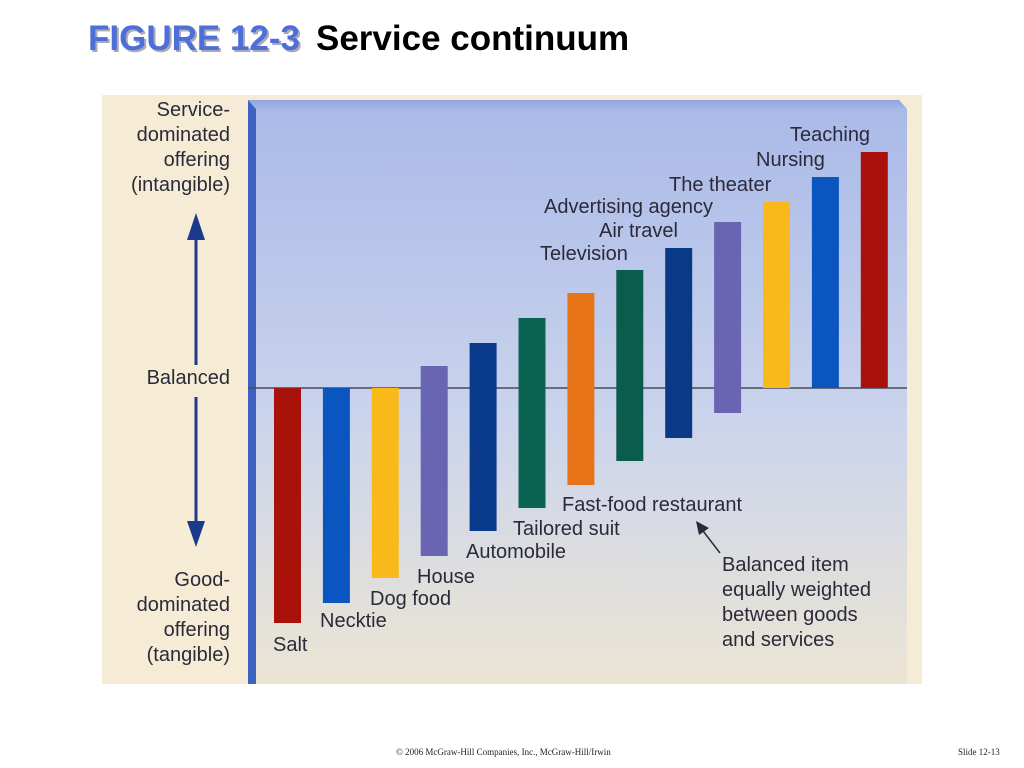  Describe the element at coordinates (483, 437) in the screenshot. I see `bar-automobile` at that location.